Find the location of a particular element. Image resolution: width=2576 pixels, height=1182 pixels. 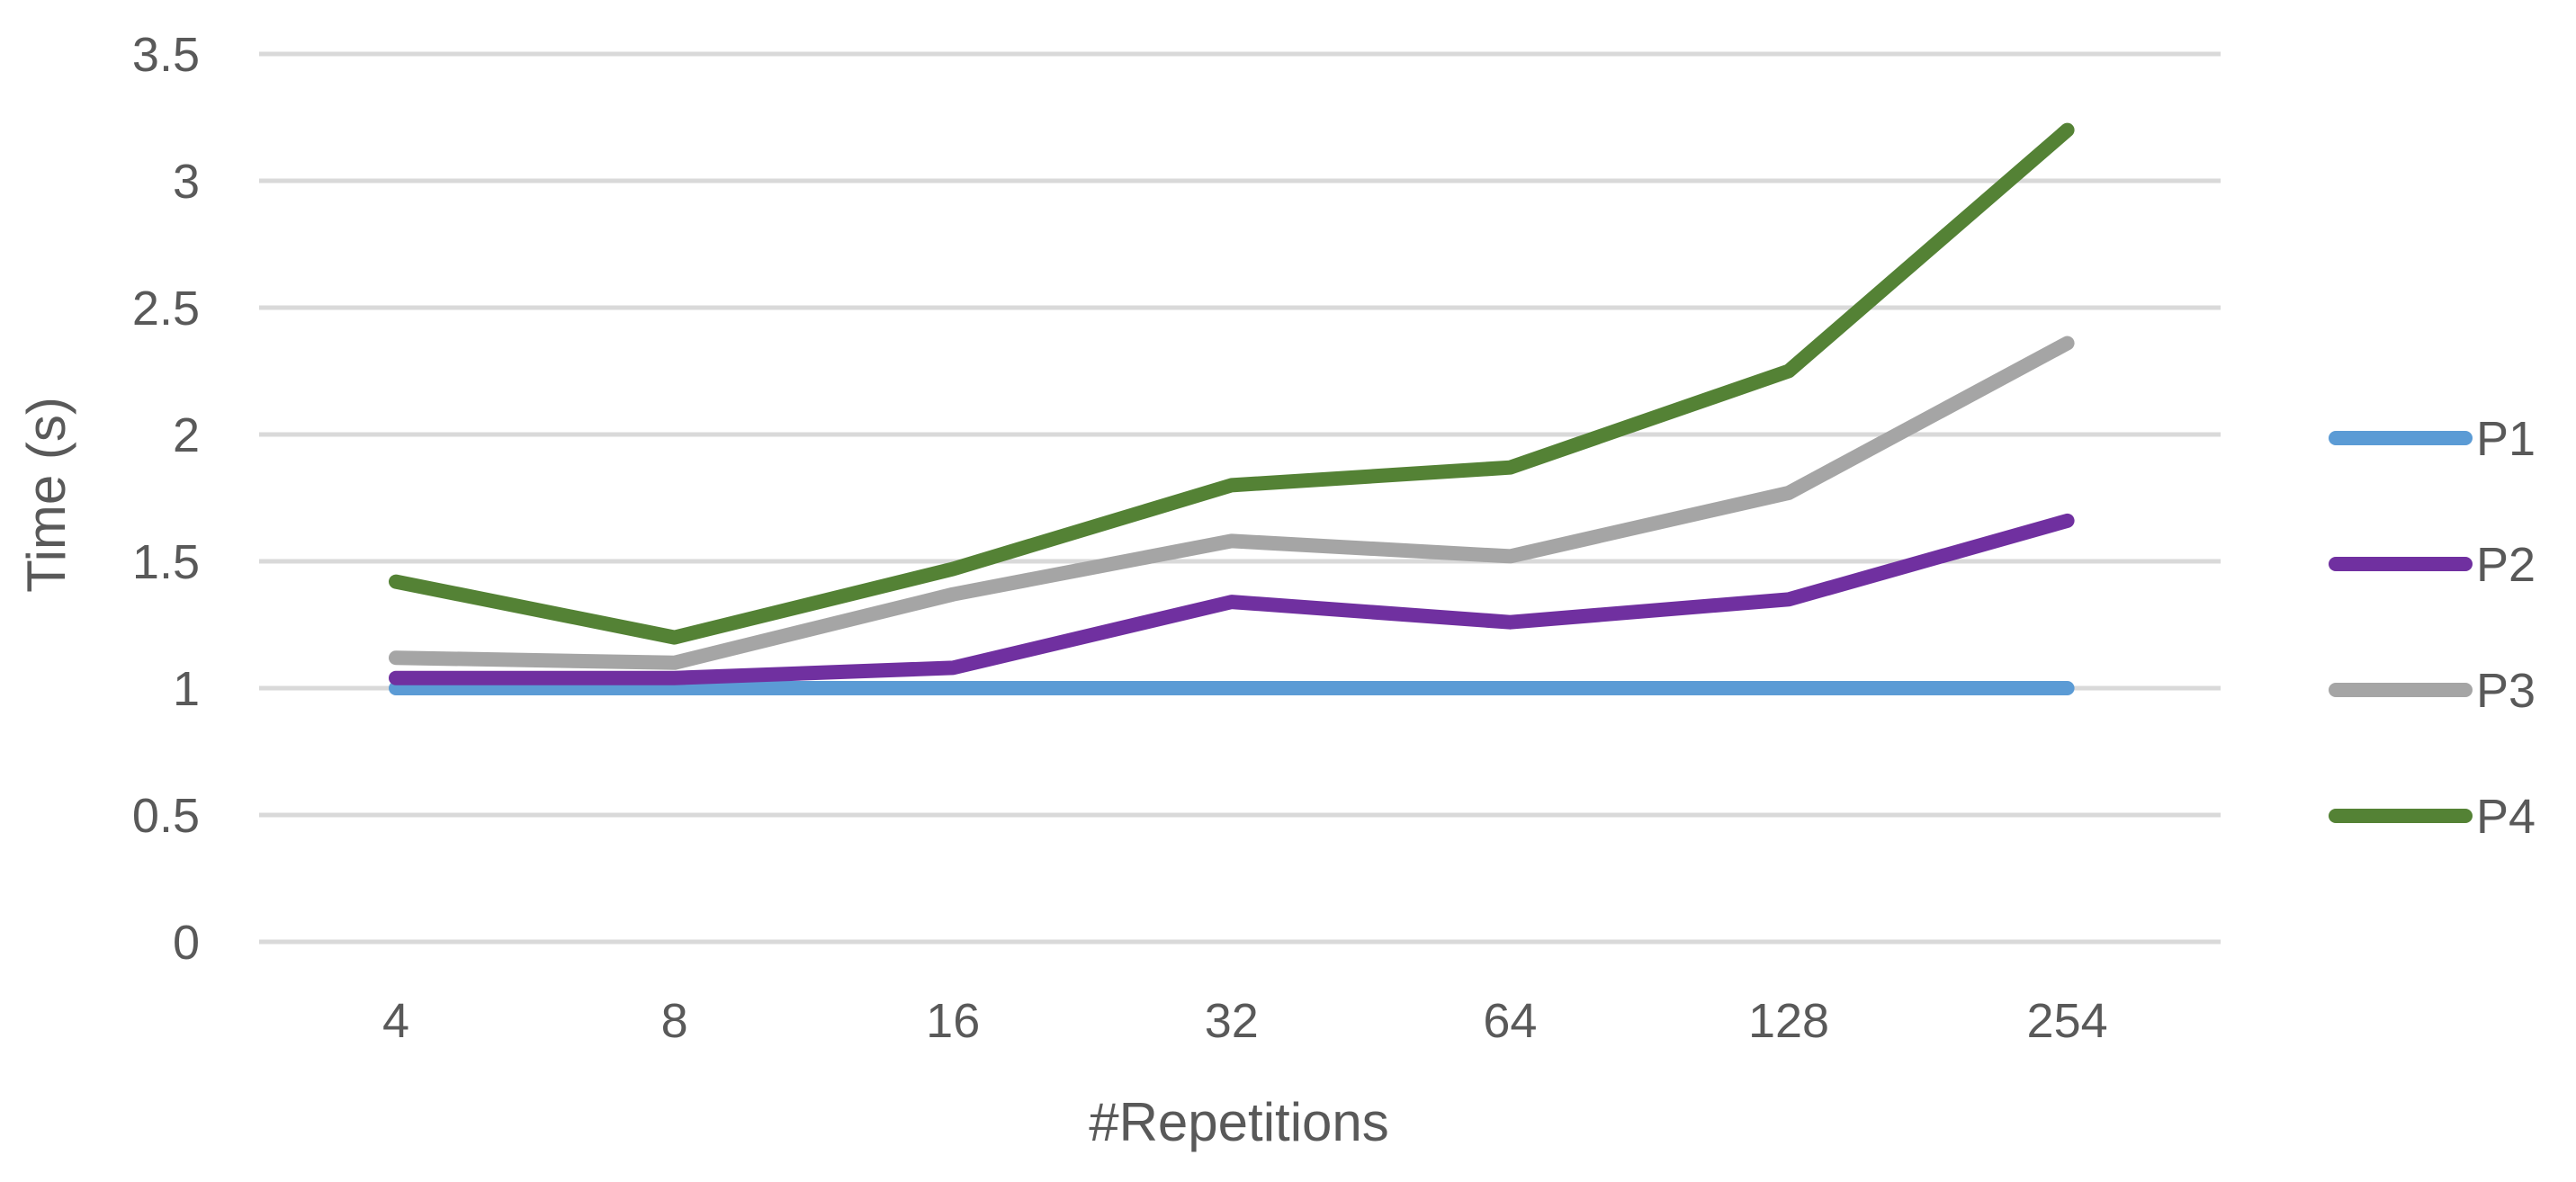

x-tick-label: 32 is located at coordinates (1232, 1021).